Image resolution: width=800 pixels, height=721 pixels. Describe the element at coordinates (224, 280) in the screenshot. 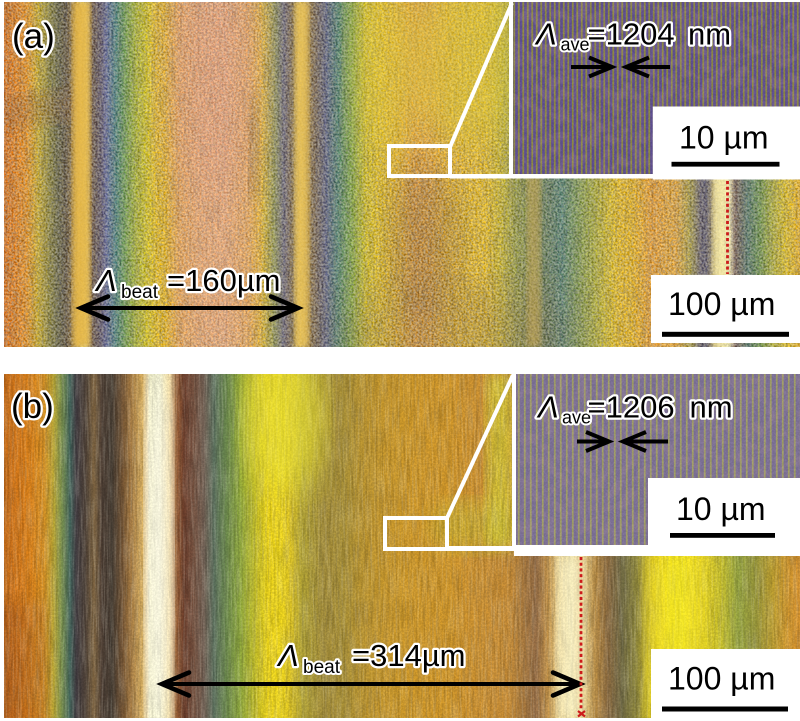

I see `svg-text: =160µm` at that location.